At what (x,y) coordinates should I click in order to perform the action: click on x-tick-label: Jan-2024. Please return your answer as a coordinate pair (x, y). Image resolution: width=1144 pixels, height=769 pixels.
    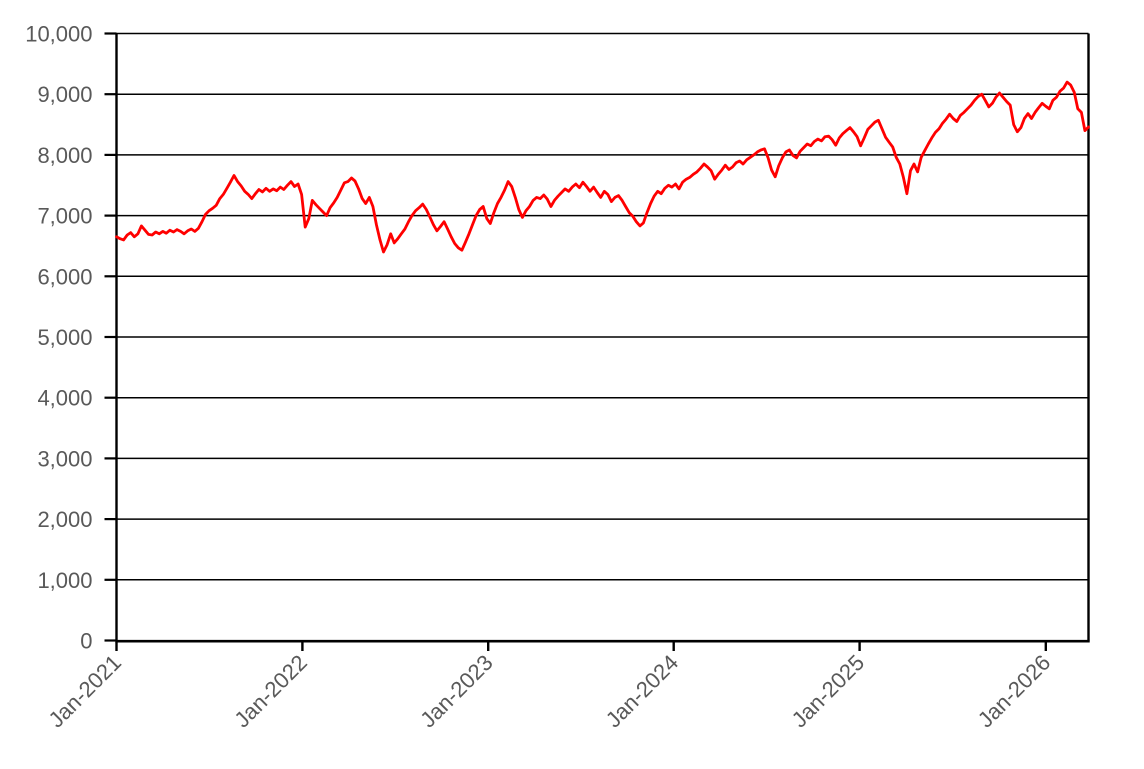
    Looking at the image, I should click on (642, 691).